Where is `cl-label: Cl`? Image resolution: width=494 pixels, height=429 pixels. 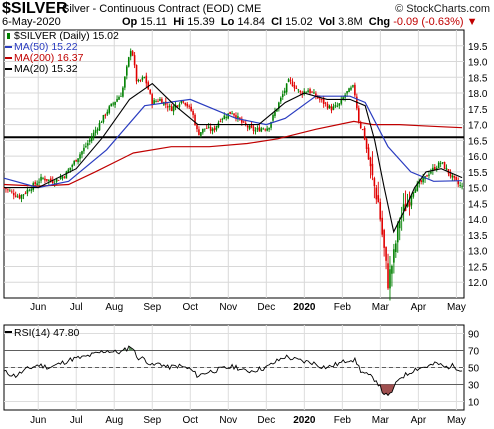 cl-label: Cl is located at coordinates (277, 22).